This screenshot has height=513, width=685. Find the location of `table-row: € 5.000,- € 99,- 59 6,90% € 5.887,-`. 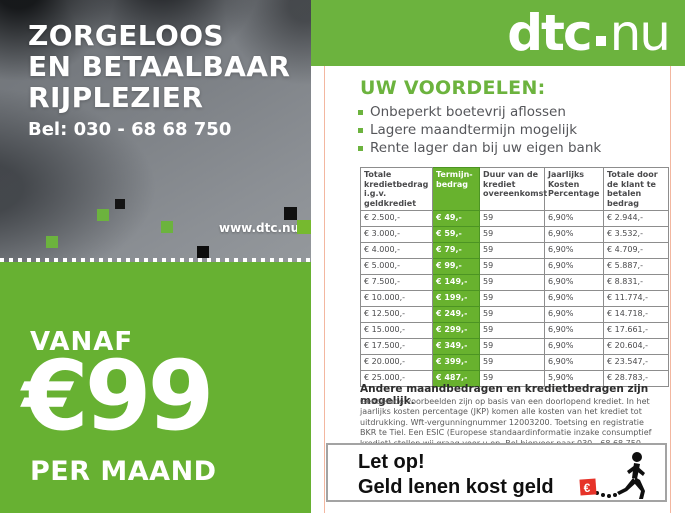

table-row: € 5.000,- € 99,- 59 6,90% € 5.887,- is located at coordinates (514, 267).